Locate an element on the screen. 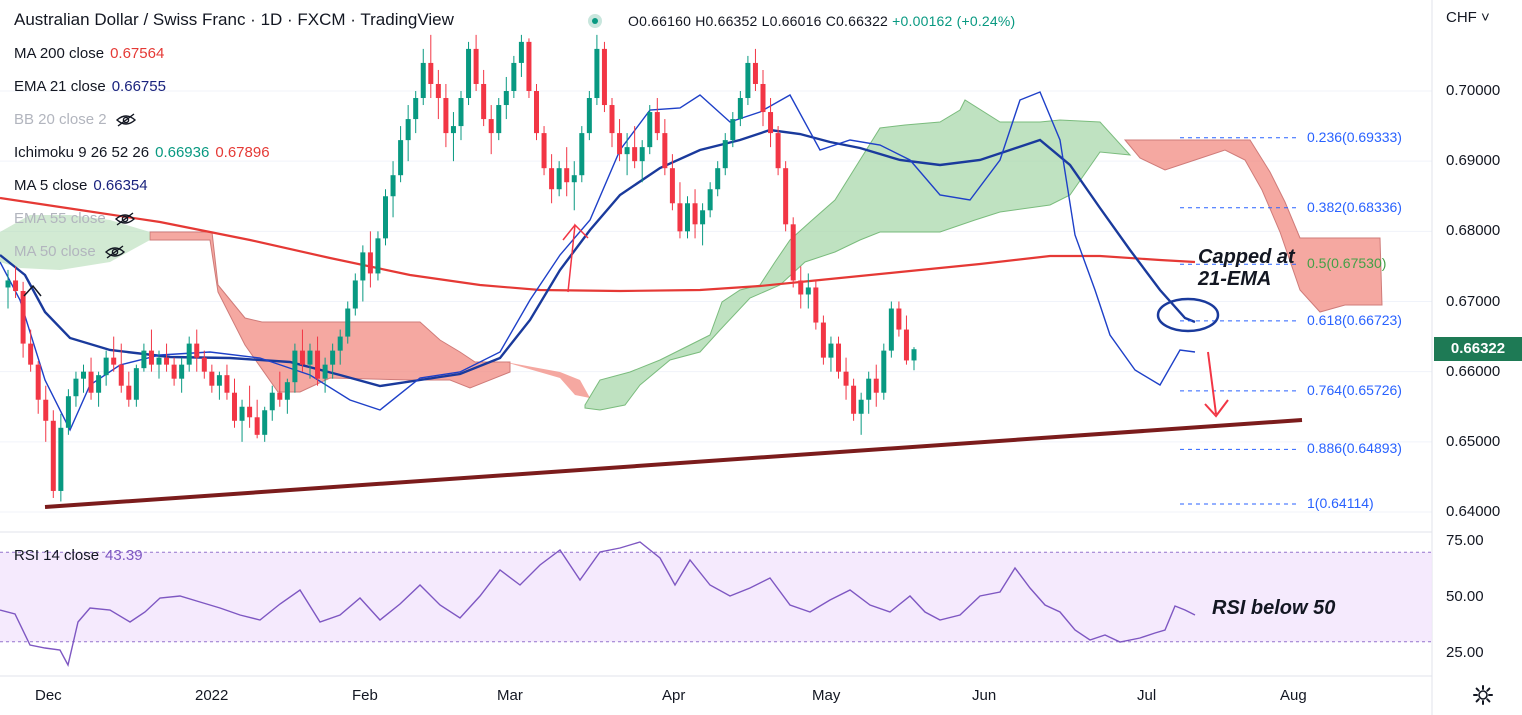 The width and height of the screenshot is (1522, 715). time-tick: May is located at coordinates (826, 695).